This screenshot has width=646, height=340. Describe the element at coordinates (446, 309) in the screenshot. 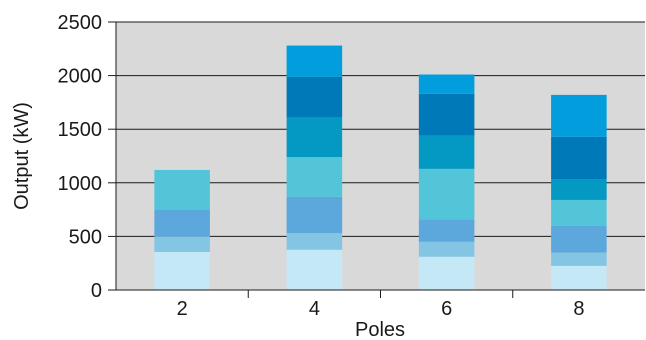

I see `x-tick-label: 6` at that location.